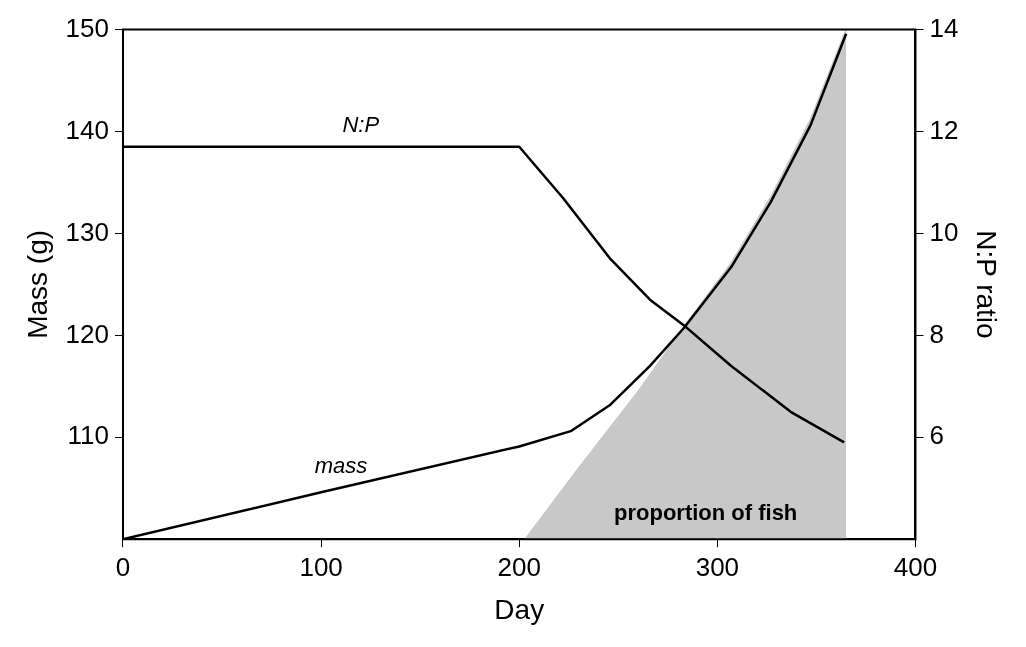 This screenshot has height=647, width=1026. Describe the element at coordinates (341, 465) in the screenshot. I see `series-label: mass` at that location.